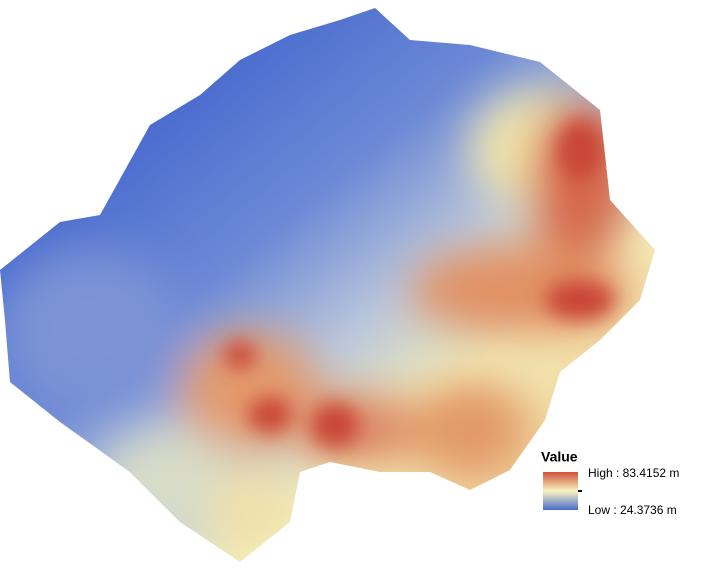  What do you see at coordinates (560, 491) in the screenshot?
I see `legend-ramp` at bounding box center [560, 491].